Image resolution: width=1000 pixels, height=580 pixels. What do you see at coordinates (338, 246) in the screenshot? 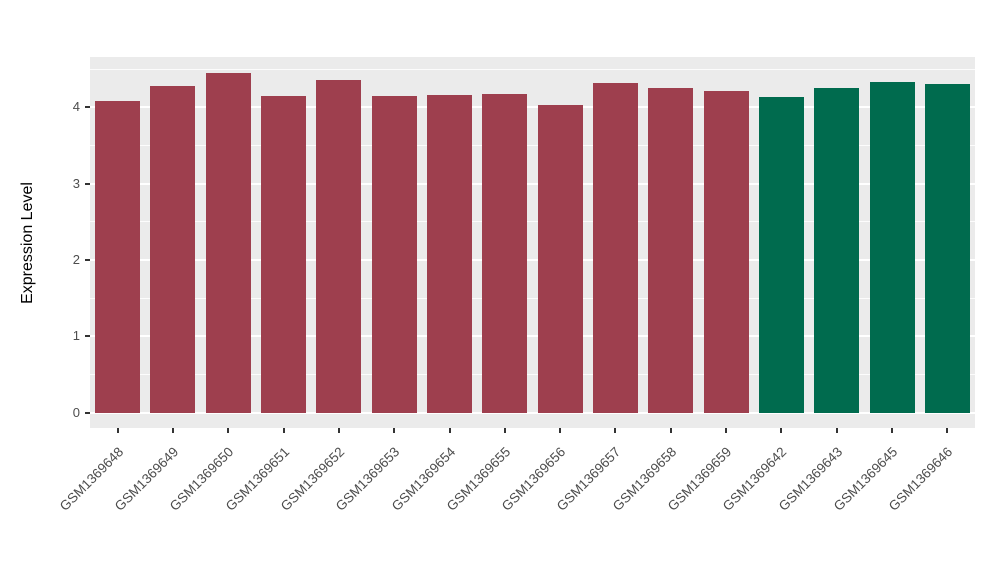
I see `bar-GSM1369652` at bounding box center [338, 246].